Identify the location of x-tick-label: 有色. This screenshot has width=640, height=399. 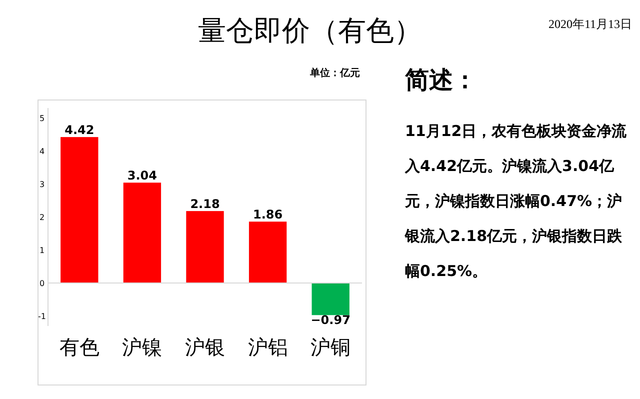
(79, 347).